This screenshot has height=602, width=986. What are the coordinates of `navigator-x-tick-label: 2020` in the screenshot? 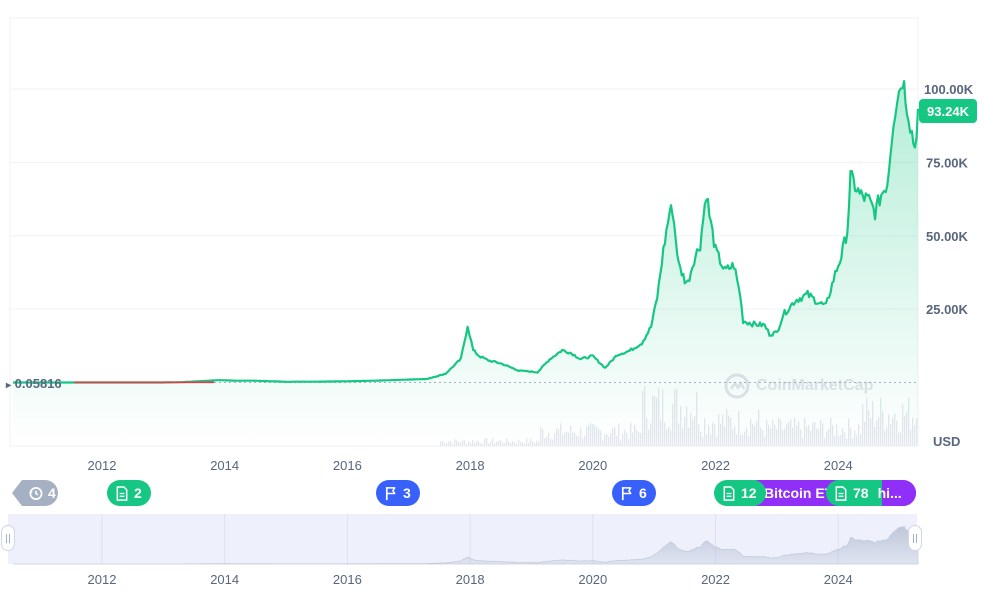 It's located at (592, 579).